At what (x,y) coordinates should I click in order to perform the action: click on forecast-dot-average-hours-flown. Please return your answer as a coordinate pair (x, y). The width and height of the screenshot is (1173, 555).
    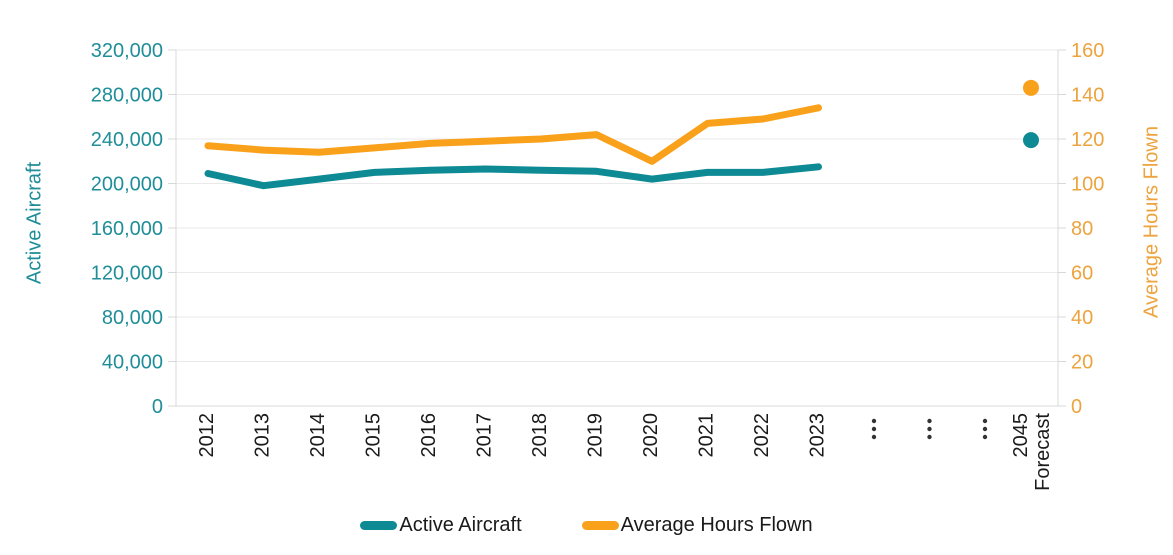
    Looking at the image, I should click on (1031, 87).